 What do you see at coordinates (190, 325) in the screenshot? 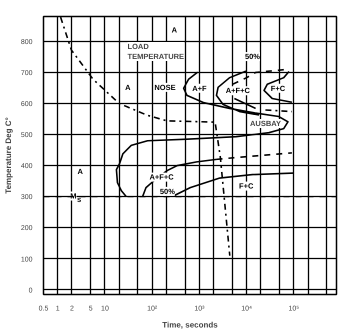
I see `x-axis-title: Time, seconds` at bounding box center [190, 325].